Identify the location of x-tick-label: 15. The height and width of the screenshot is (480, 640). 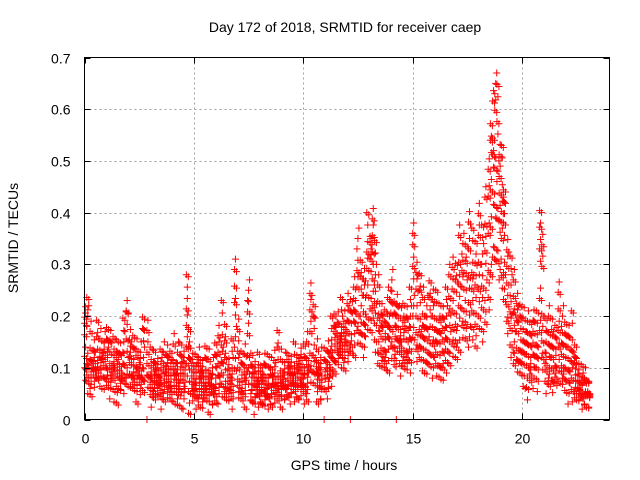
(414, 439).